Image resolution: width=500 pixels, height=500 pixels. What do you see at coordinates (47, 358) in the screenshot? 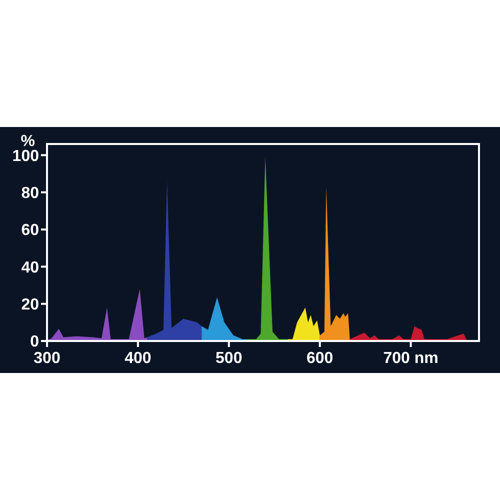
I see `x-tick-label: 300` at bounding box center [47, 358].